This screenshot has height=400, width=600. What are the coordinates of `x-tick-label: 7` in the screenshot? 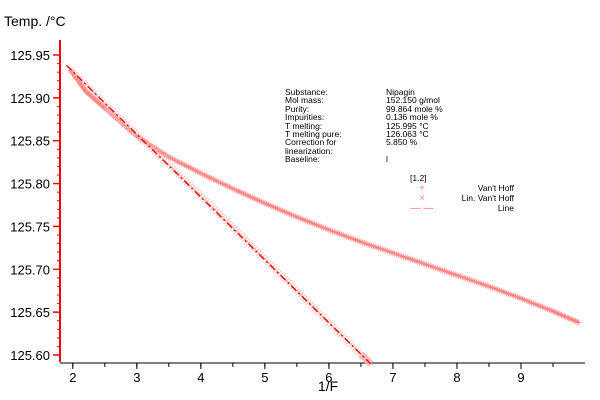 It's located at (392, 377).